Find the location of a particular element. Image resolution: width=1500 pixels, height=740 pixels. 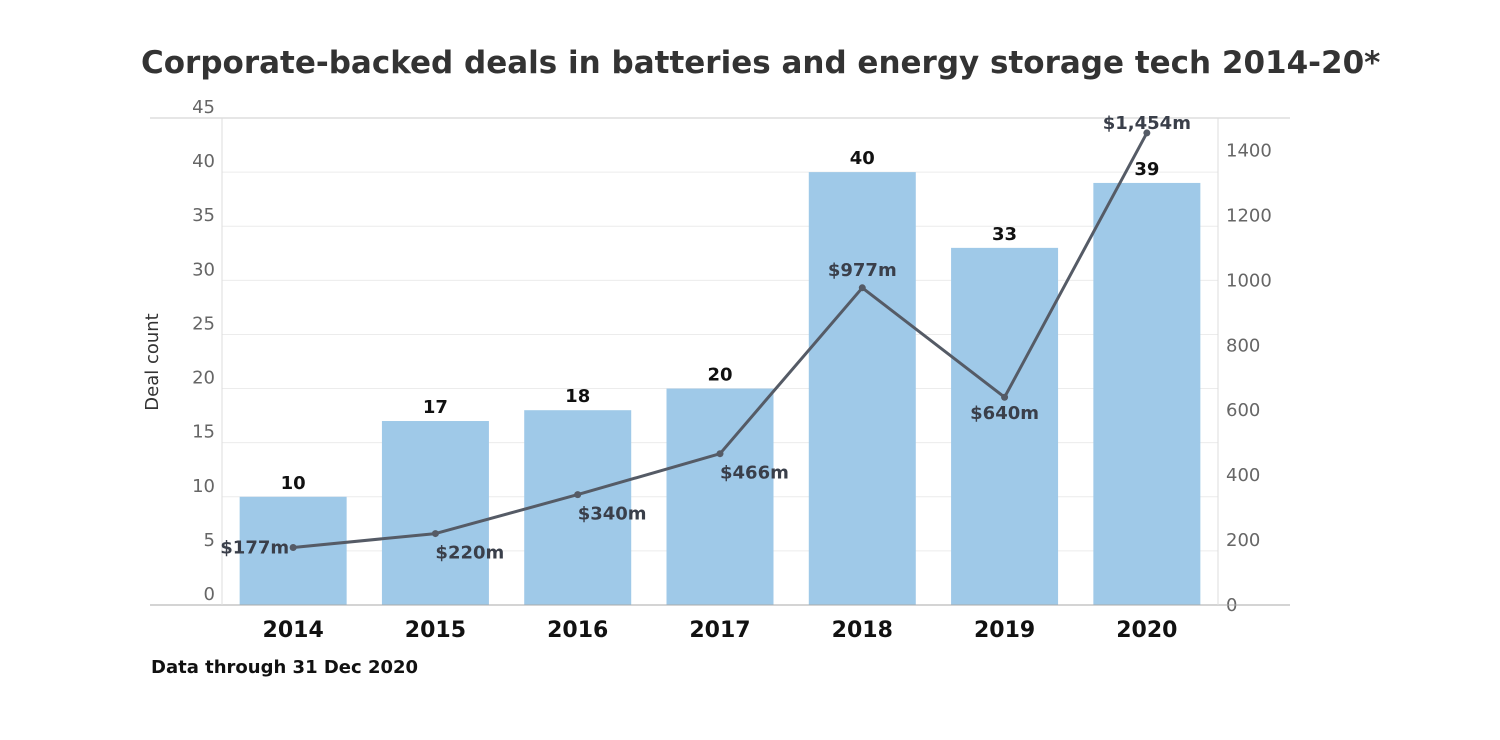

y-tick-label: 45 is located at coordinates (203, 107).